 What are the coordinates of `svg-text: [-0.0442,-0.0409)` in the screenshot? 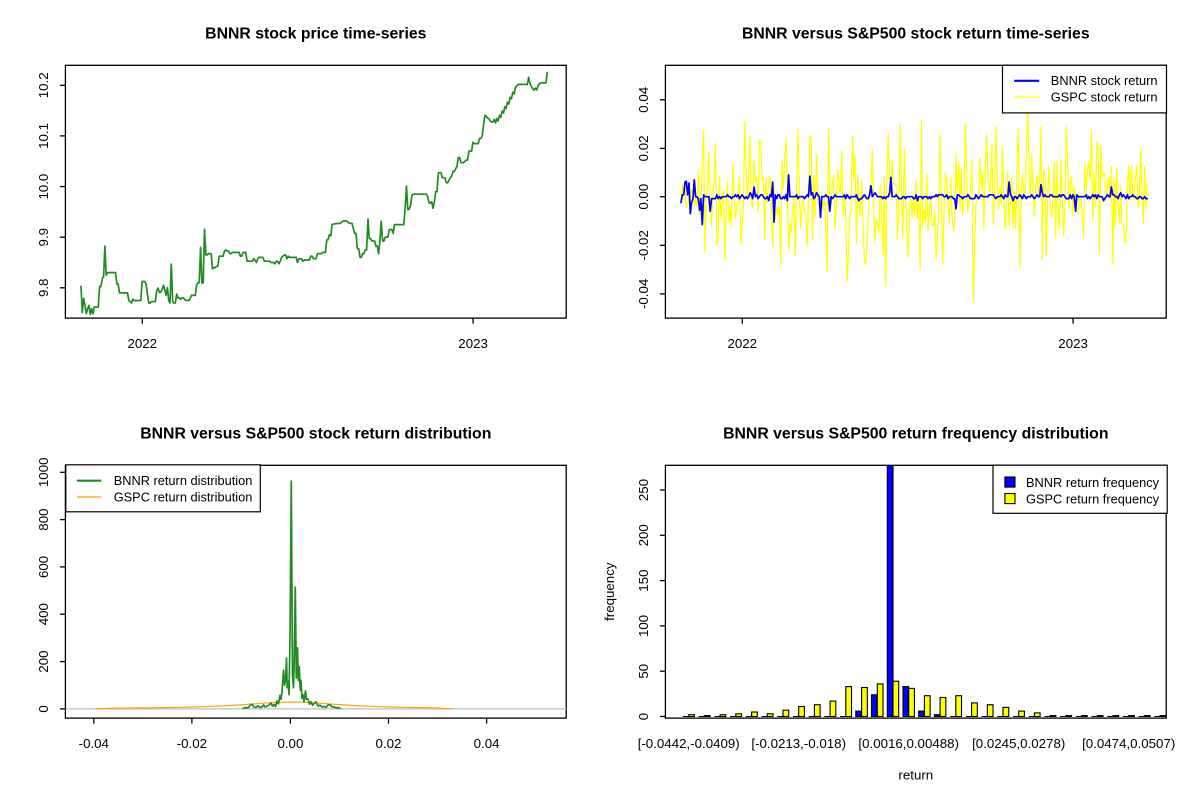 It's located at (689, 743).